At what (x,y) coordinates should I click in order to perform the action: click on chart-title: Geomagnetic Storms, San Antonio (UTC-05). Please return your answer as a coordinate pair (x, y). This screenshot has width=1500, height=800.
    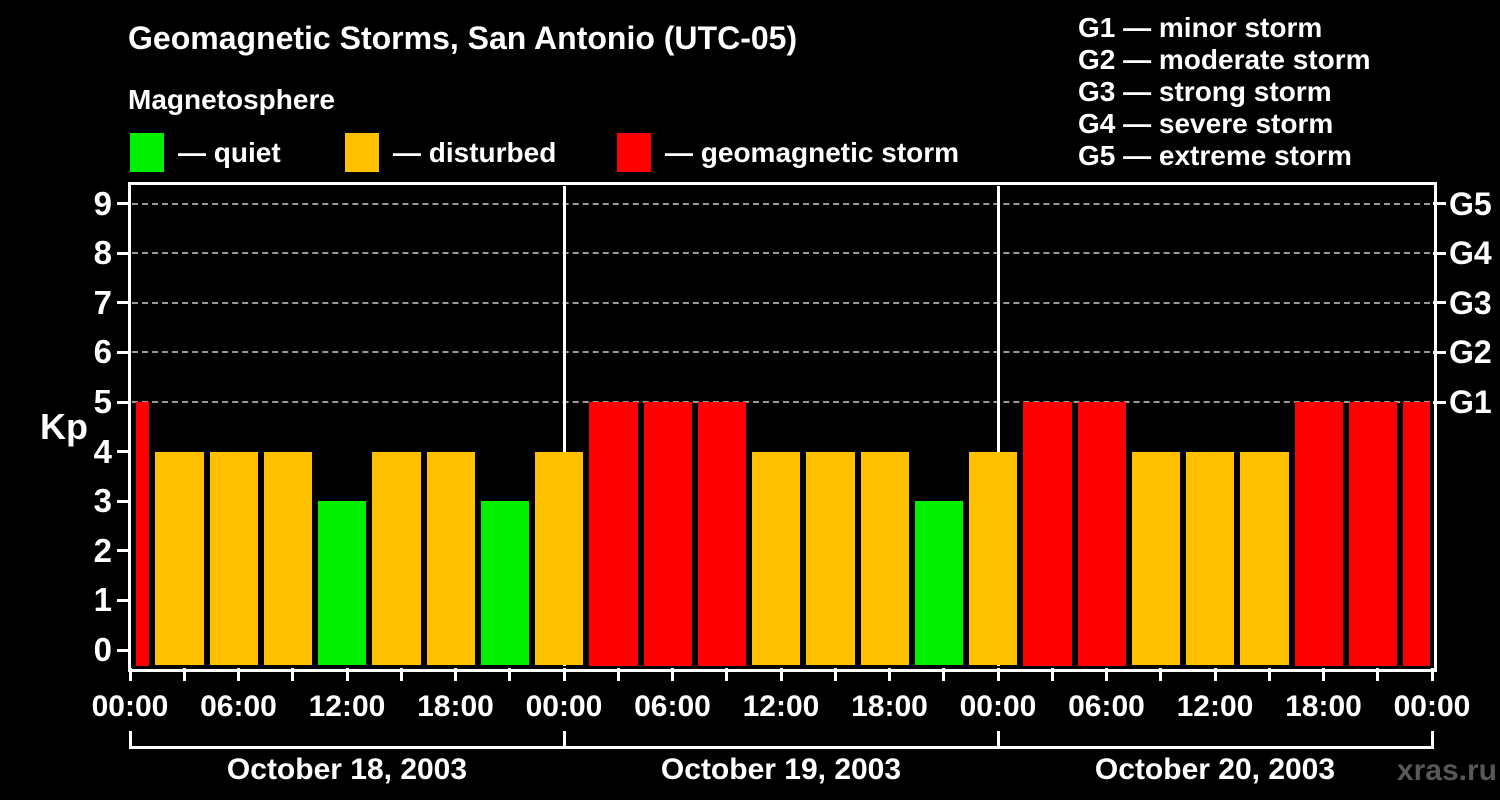
    Looking at the image, I should click on (463, 38).